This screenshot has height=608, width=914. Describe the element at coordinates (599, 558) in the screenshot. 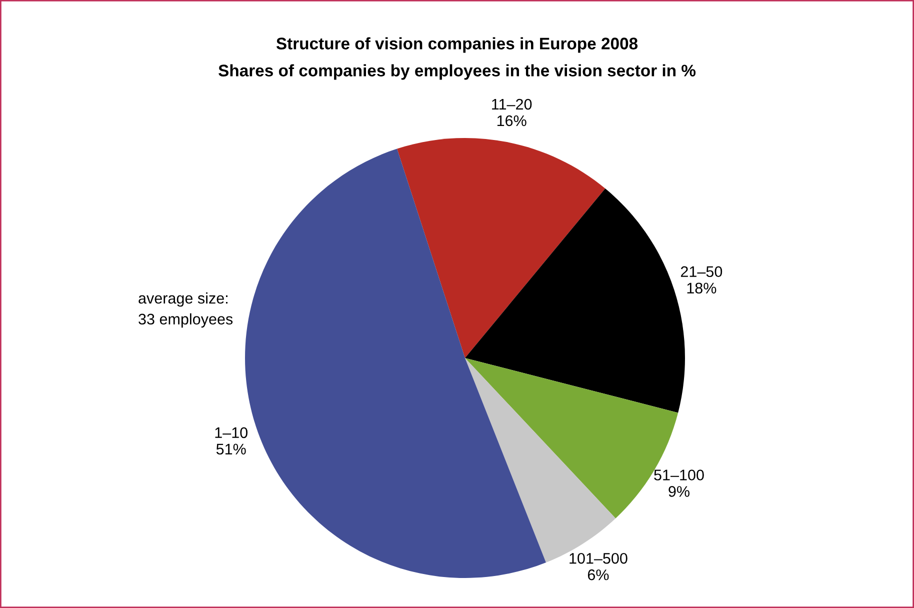

I see `slice-label: 101–500` at that location.